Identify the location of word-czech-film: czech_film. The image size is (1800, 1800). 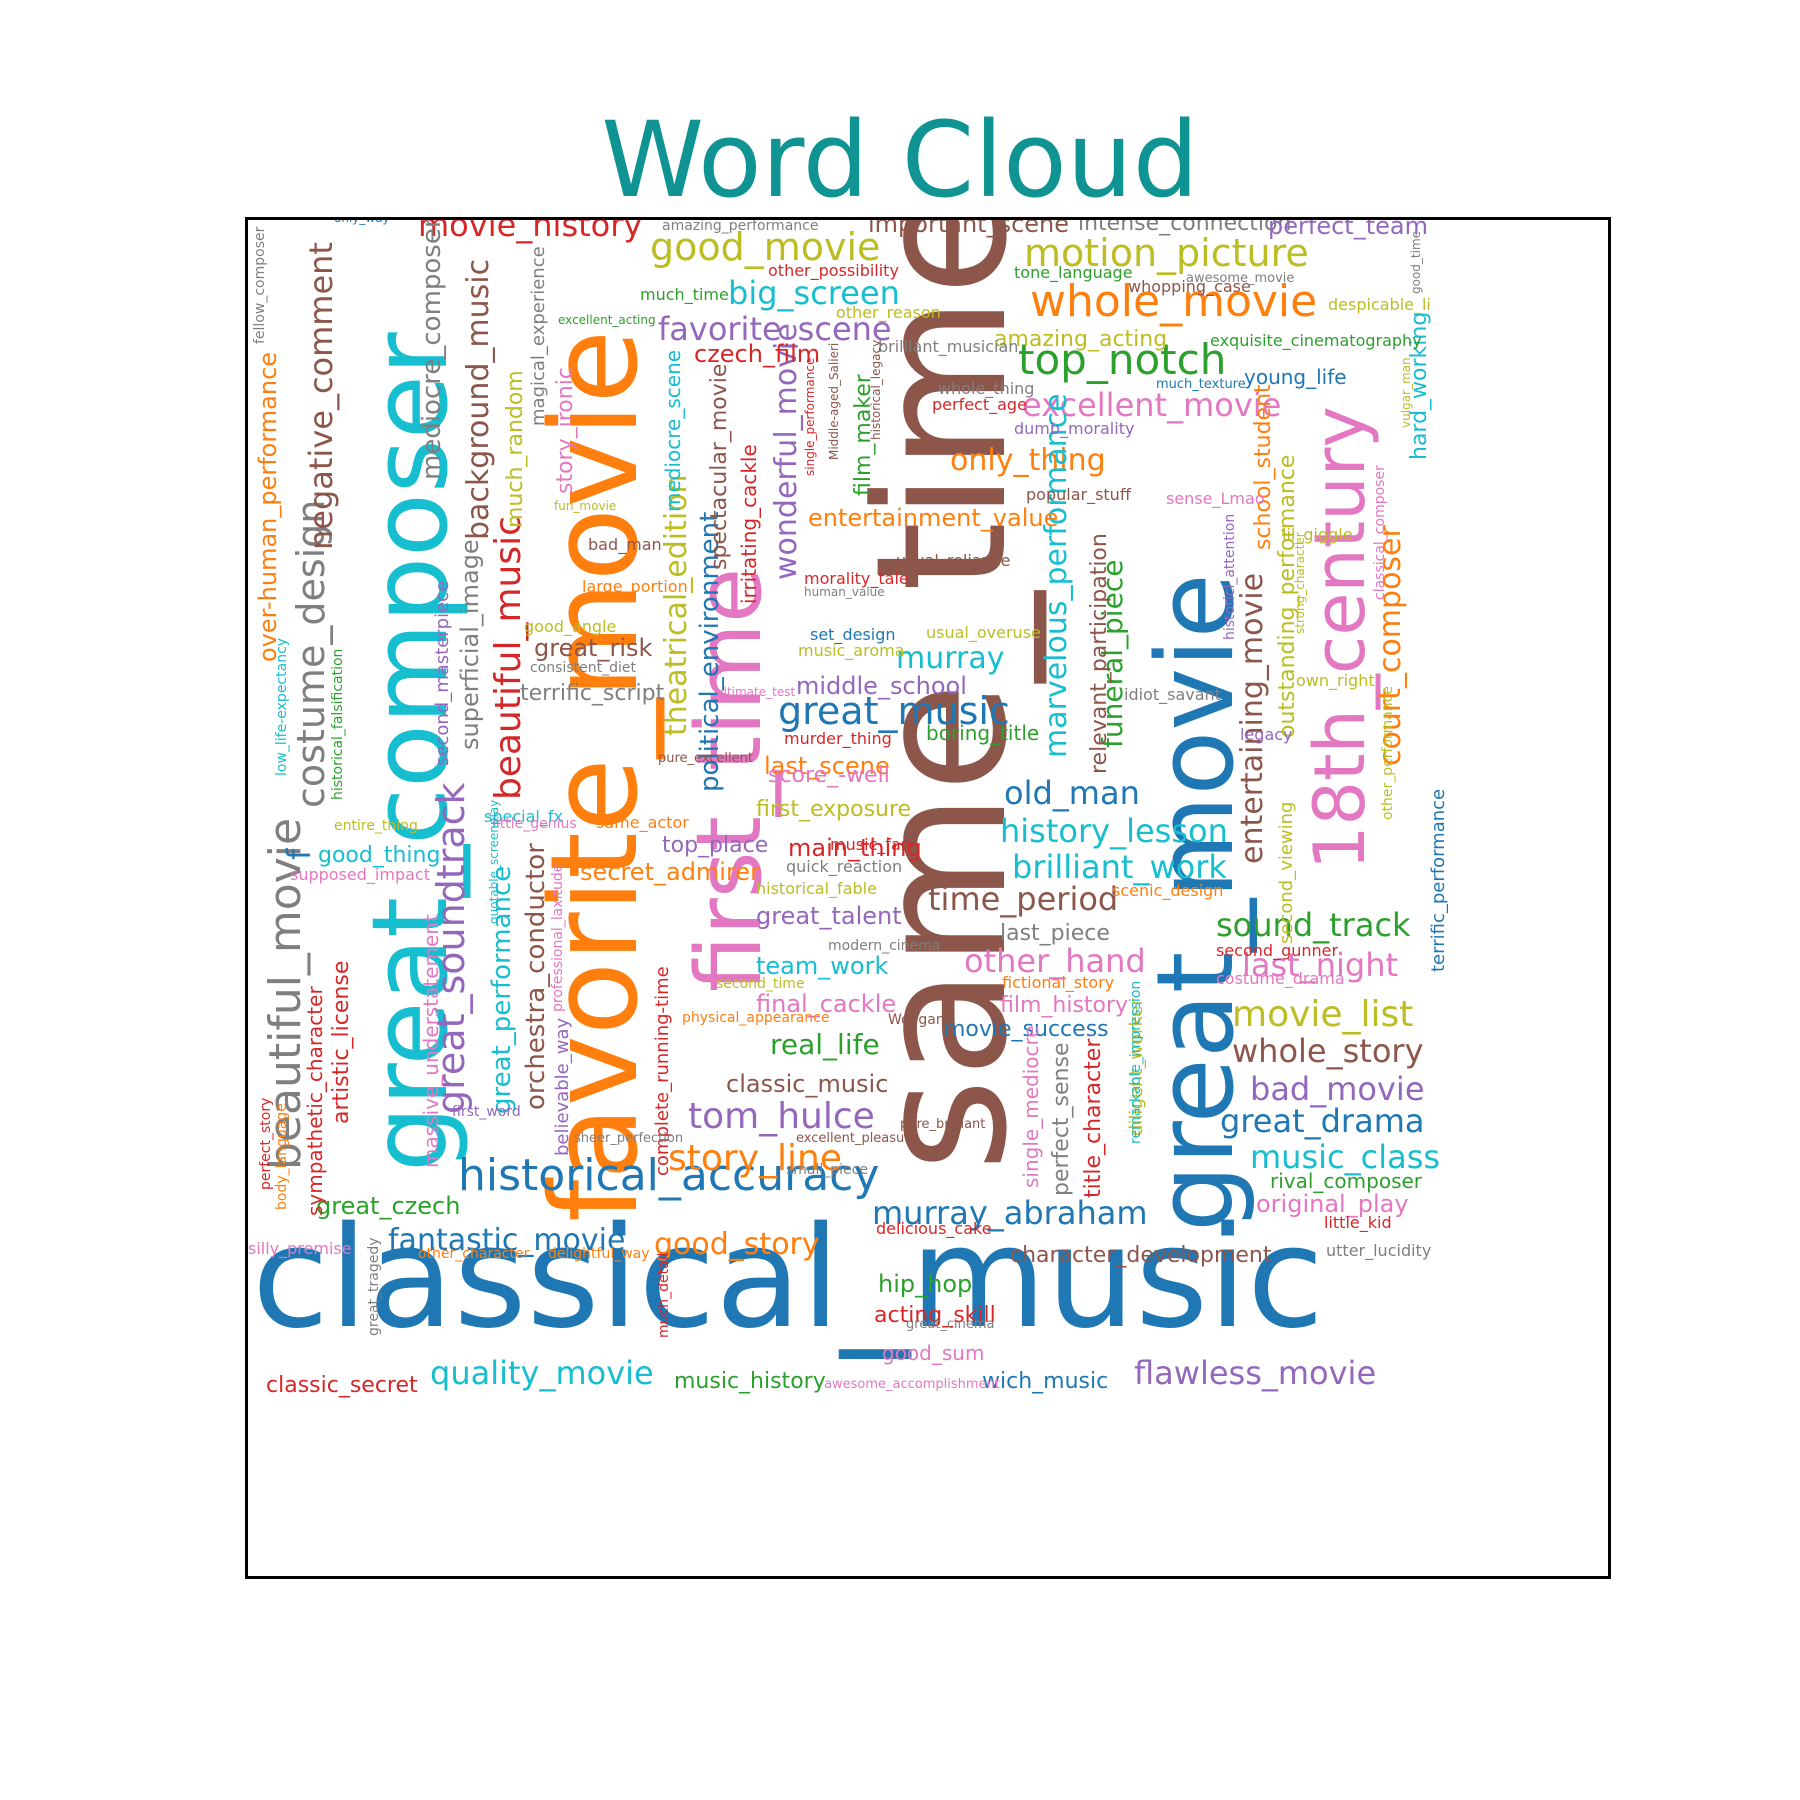
(757, 354).